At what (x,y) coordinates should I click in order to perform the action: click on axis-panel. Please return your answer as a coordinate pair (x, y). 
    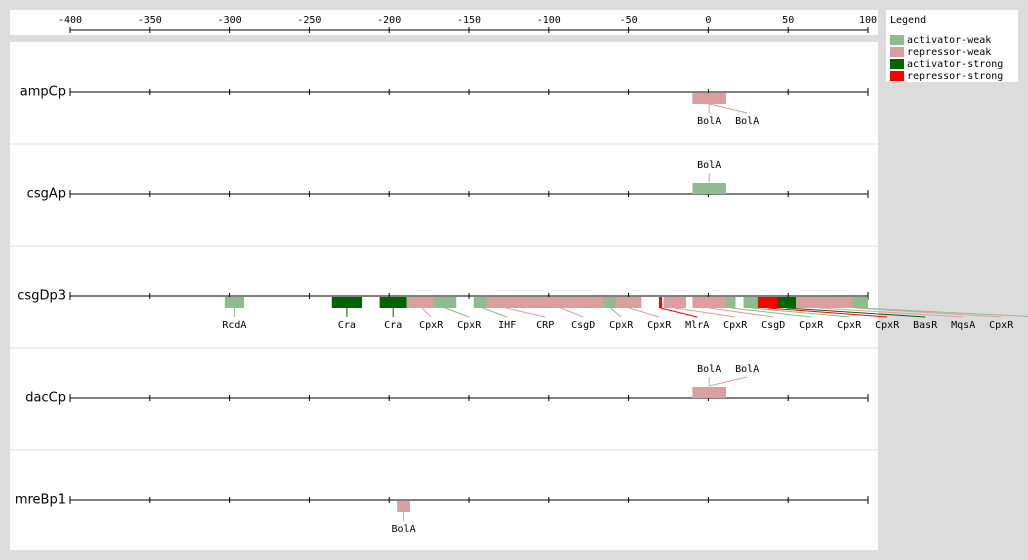
    Looking at the image, I should click on (444, 22).